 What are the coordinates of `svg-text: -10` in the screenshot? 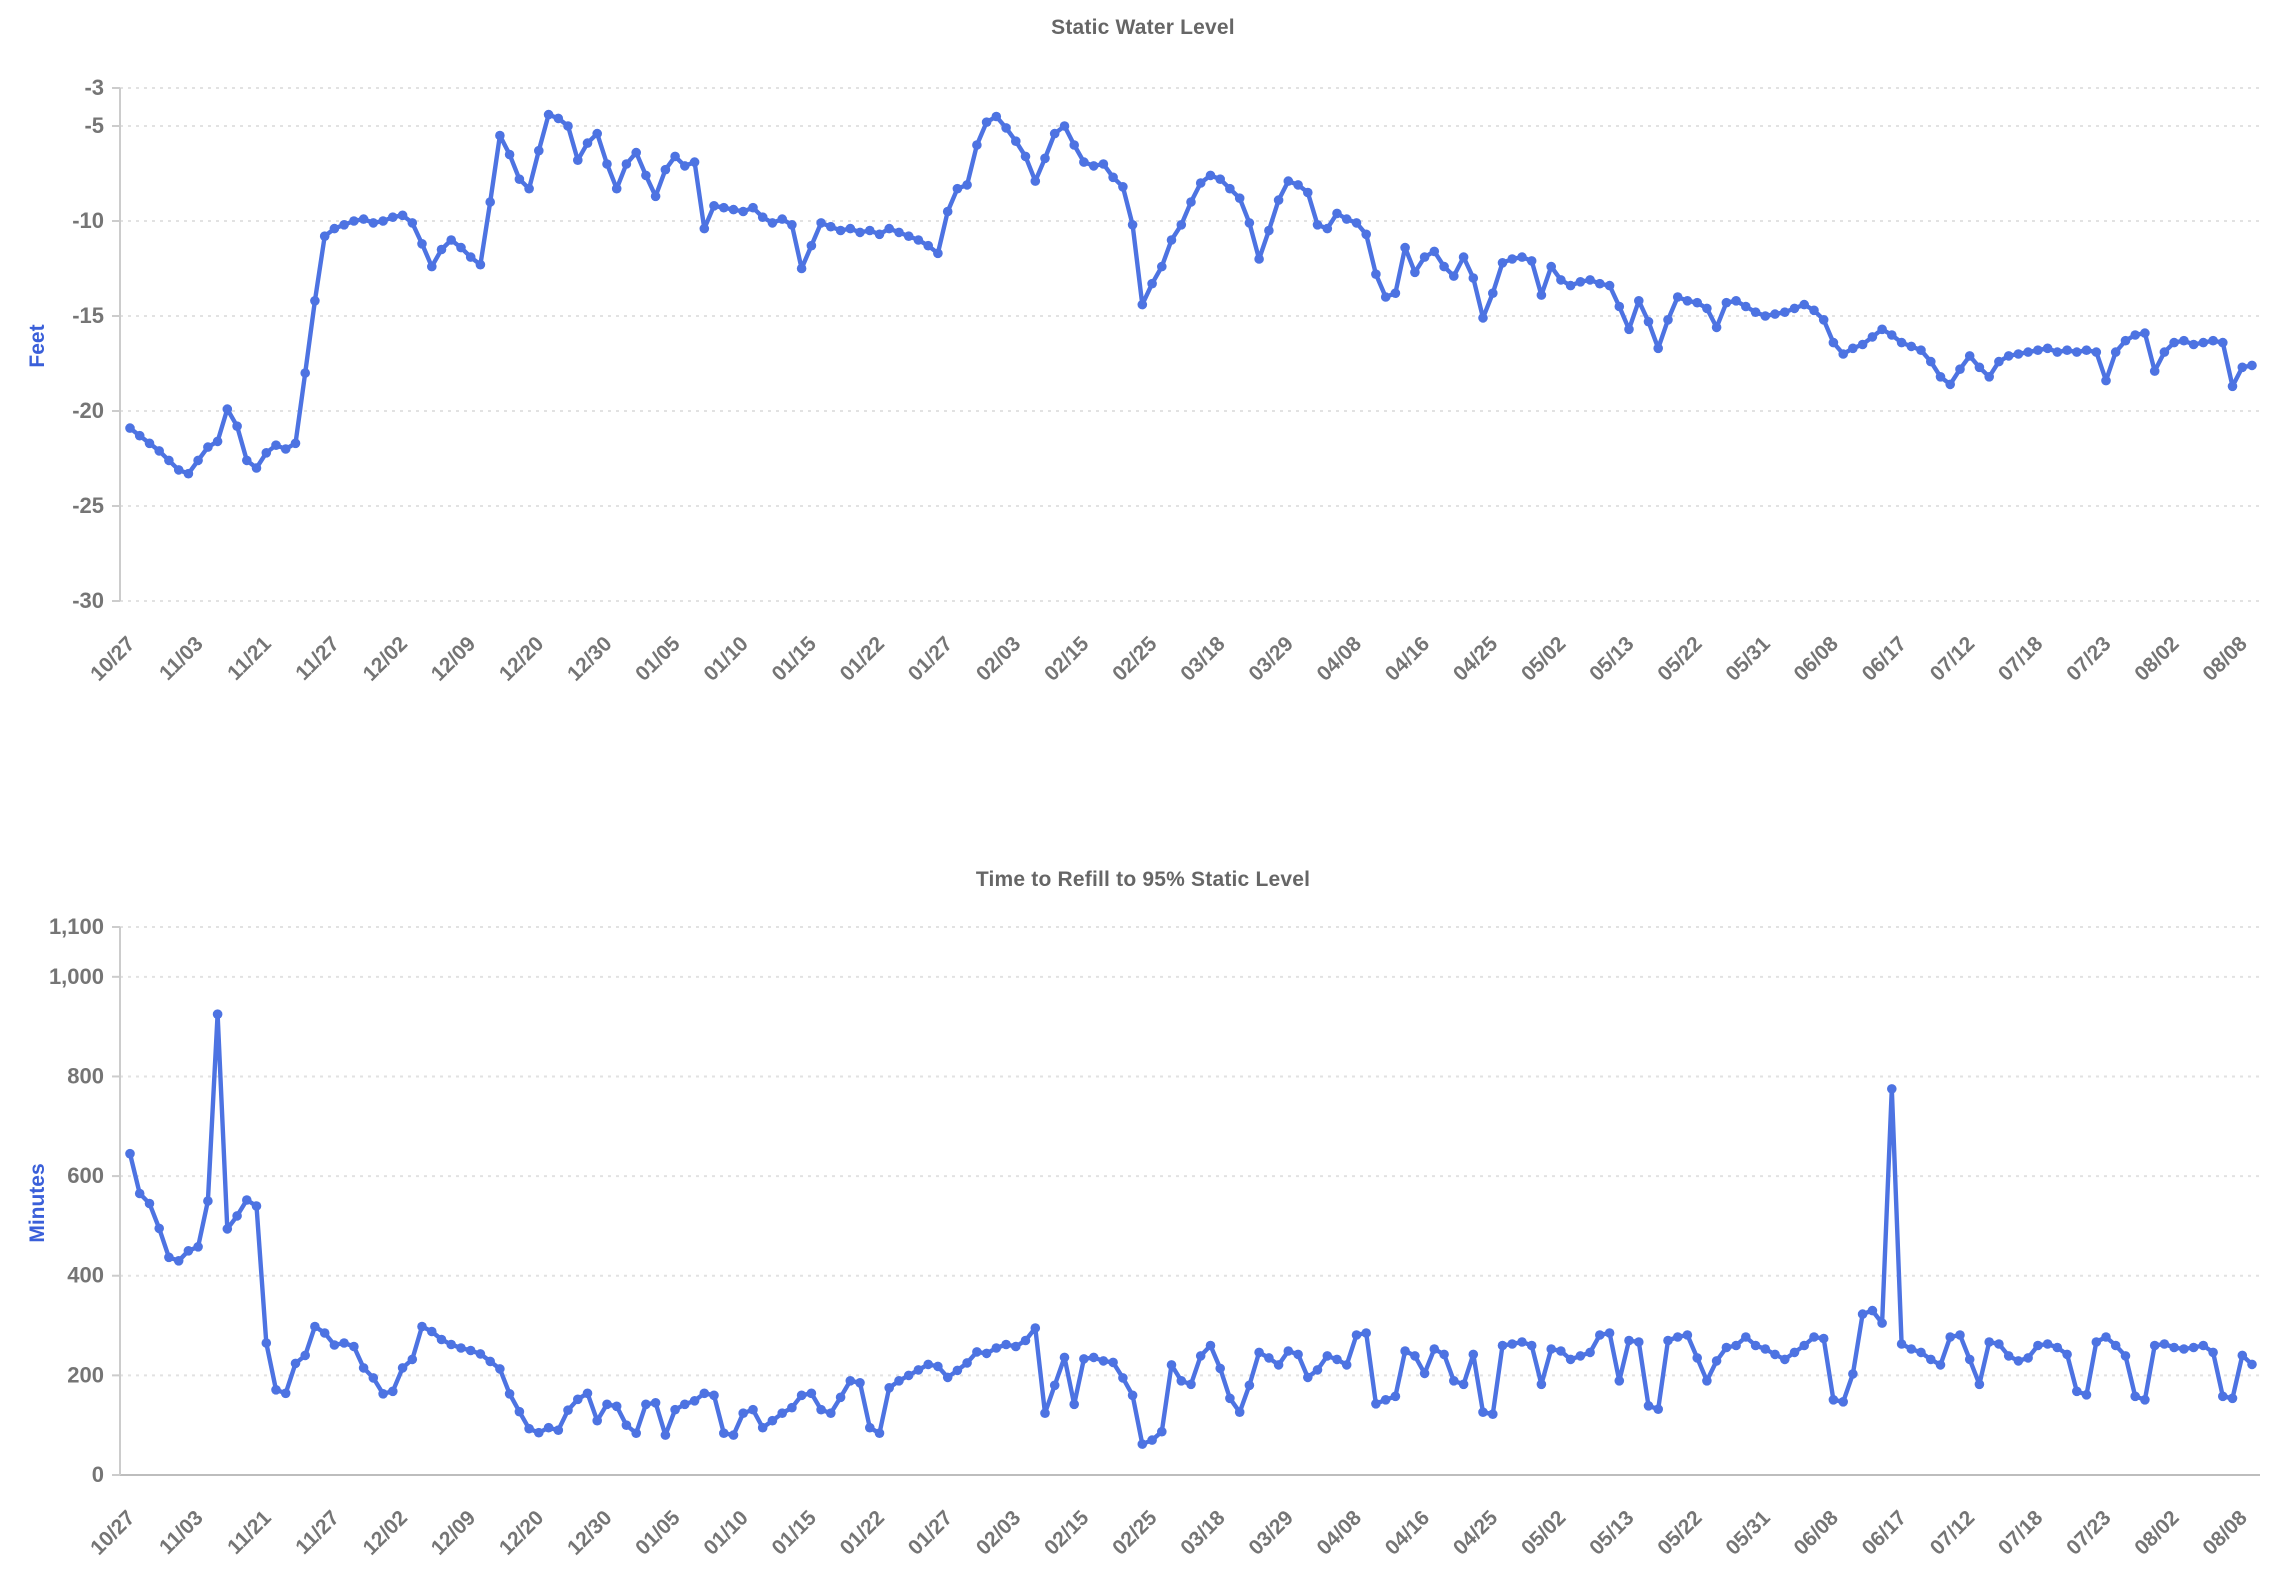 It's located at (88, 220).